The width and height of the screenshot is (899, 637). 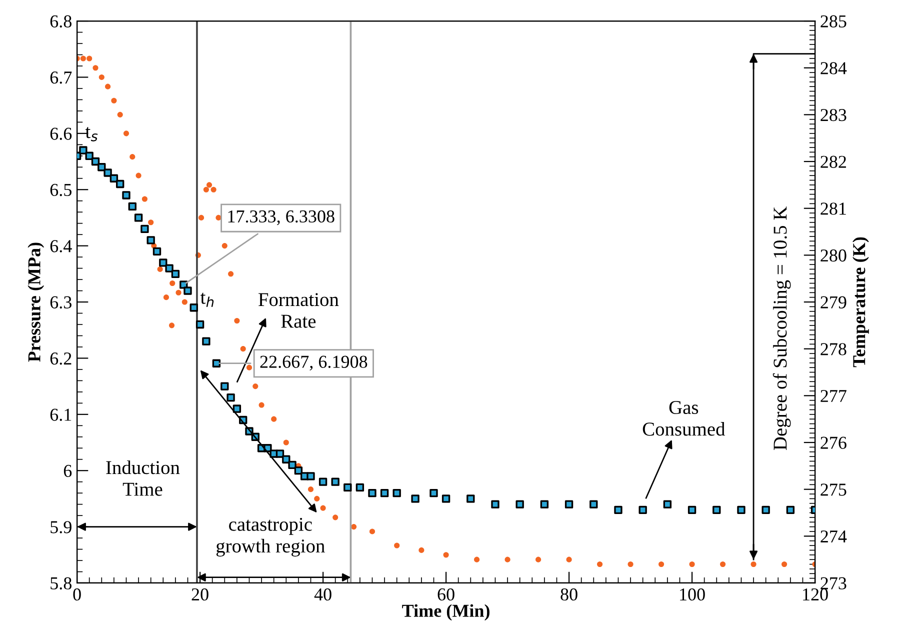 I want to click on y2-tick-label: 280, so click(x=833, y=255).